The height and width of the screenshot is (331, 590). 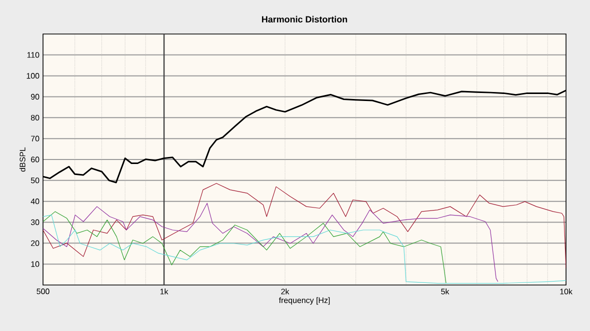 I want to click on chart-title: Harmonic Distortion, so click(x=305, y=19).